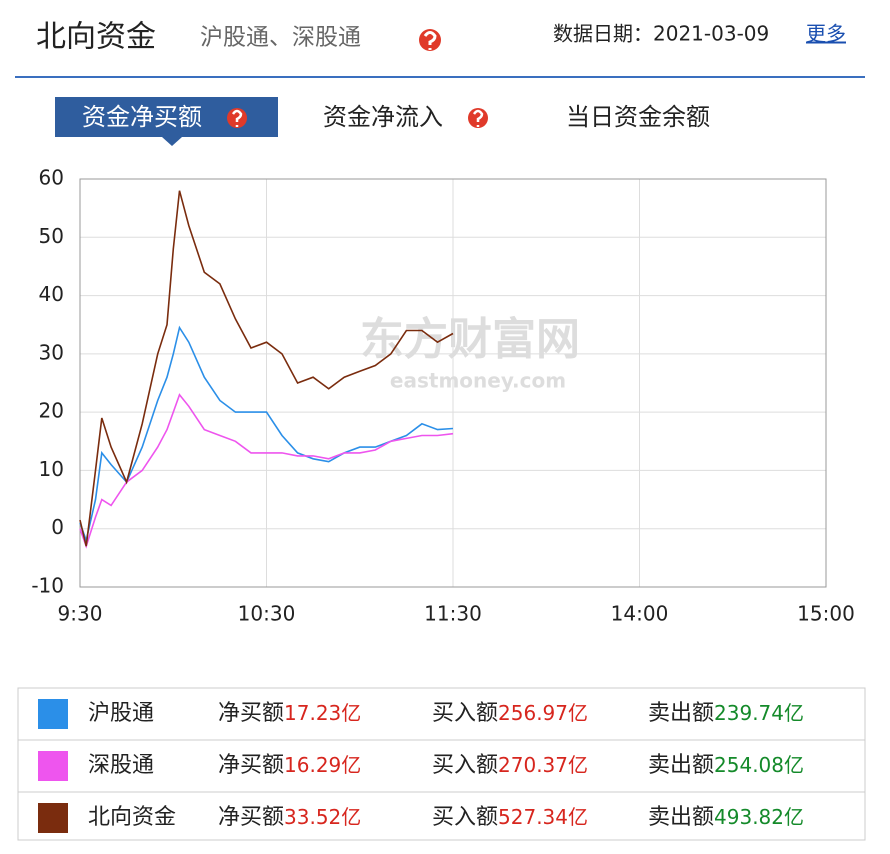  Describe the element at coordinates (478, 381) in the screenshot. I see `watermark: eastmoney.com` at that location.